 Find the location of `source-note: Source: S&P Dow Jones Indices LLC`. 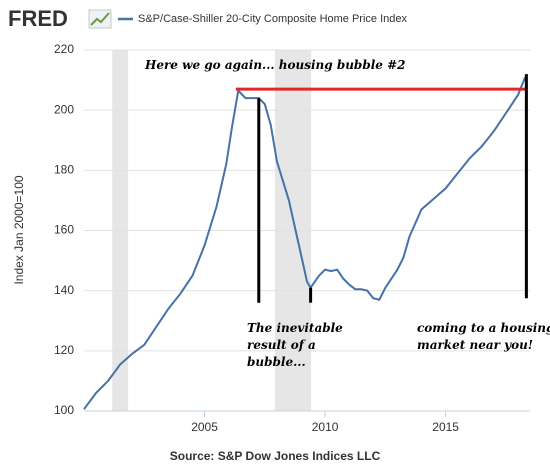

source-note: Source: S&P Dow Jones Indices LLC is located at coordinates (275, 456).